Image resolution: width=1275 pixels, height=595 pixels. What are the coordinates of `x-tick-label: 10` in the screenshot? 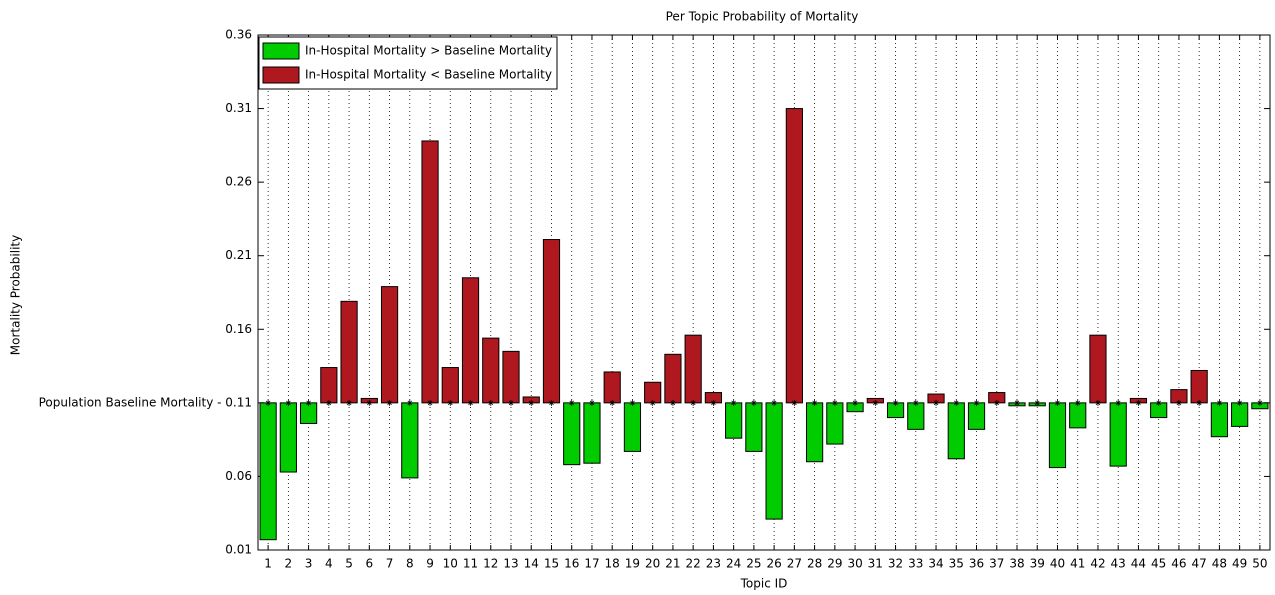 It's located at (450, 564).